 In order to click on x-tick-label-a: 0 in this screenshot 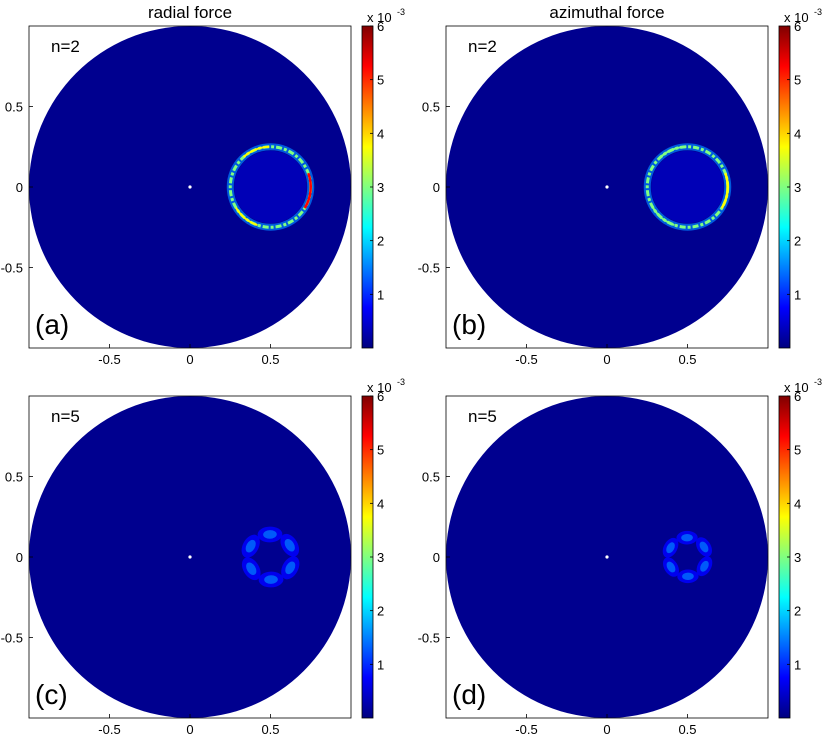, I will do `click(189, 359)`.